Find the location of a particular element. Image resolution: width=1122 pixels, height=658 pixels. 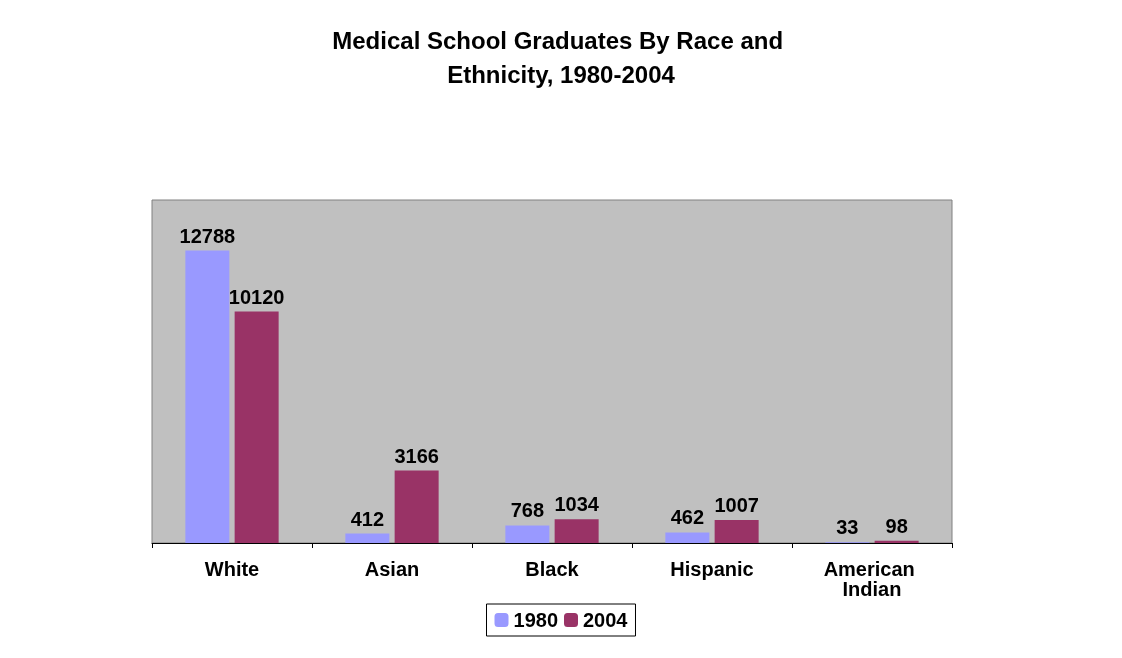

data-label: 12788 is located at coordinates (207, 235).